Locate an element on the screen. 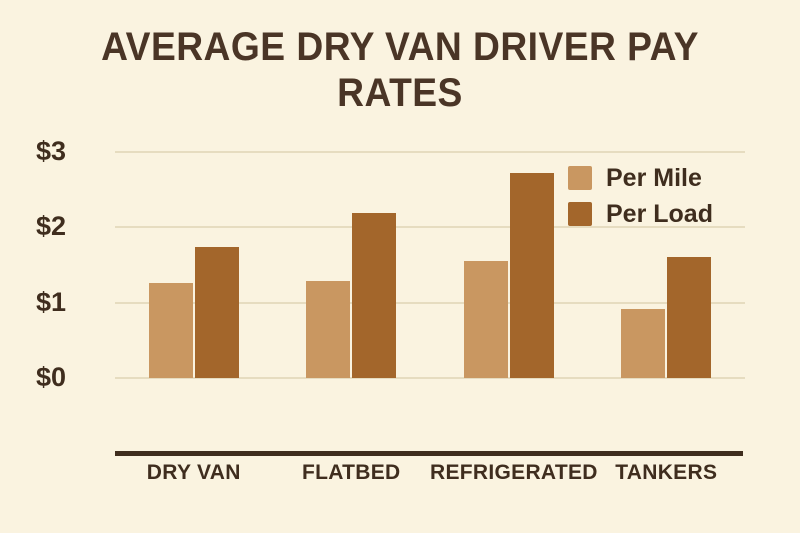  legend-label: Per Mile is located at coordinates (654, 177).